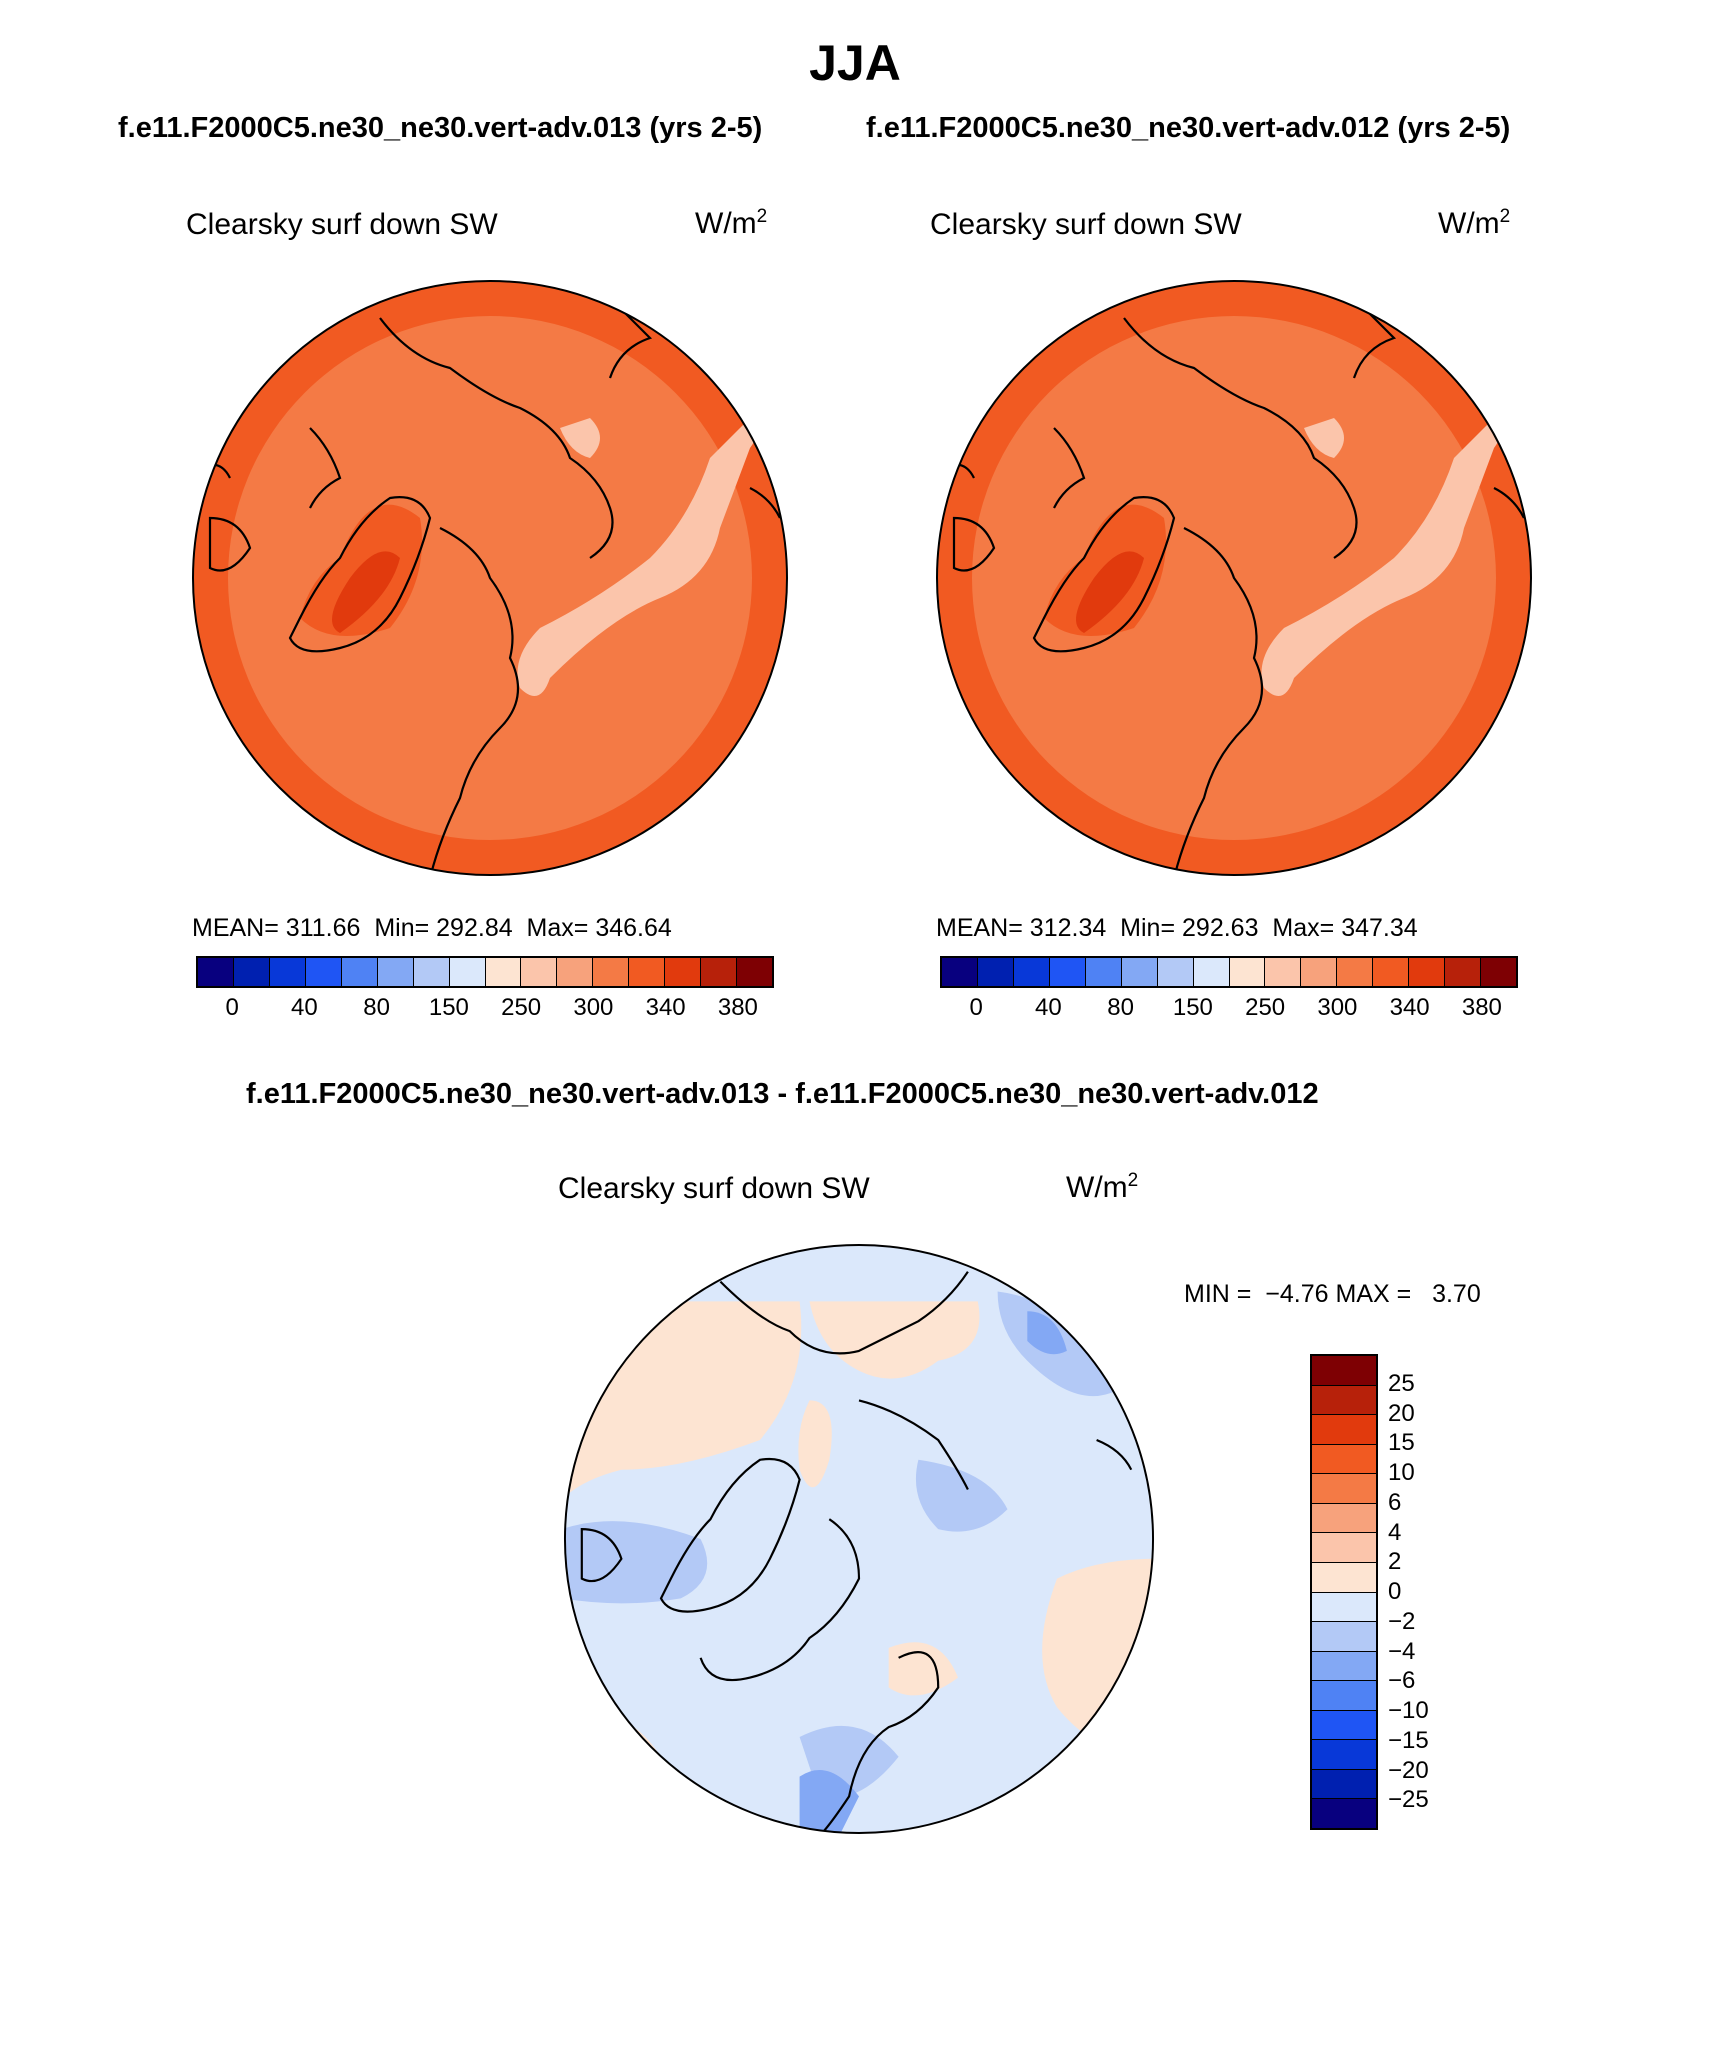 This screenshot has height=2061, width=1710. Describe the element at coordinates (737, 1007) in the screenshot. I see `colorbar-panel1-tick-label: 380` at that location.